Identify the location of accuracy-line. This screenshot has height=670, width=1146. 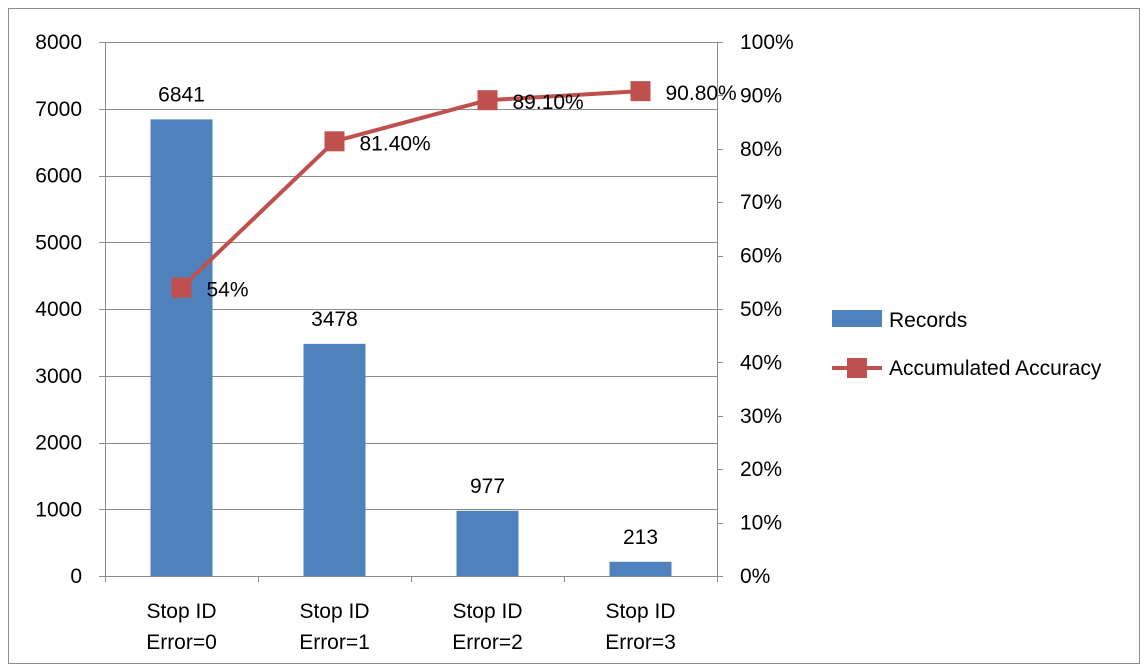
(410, 189).